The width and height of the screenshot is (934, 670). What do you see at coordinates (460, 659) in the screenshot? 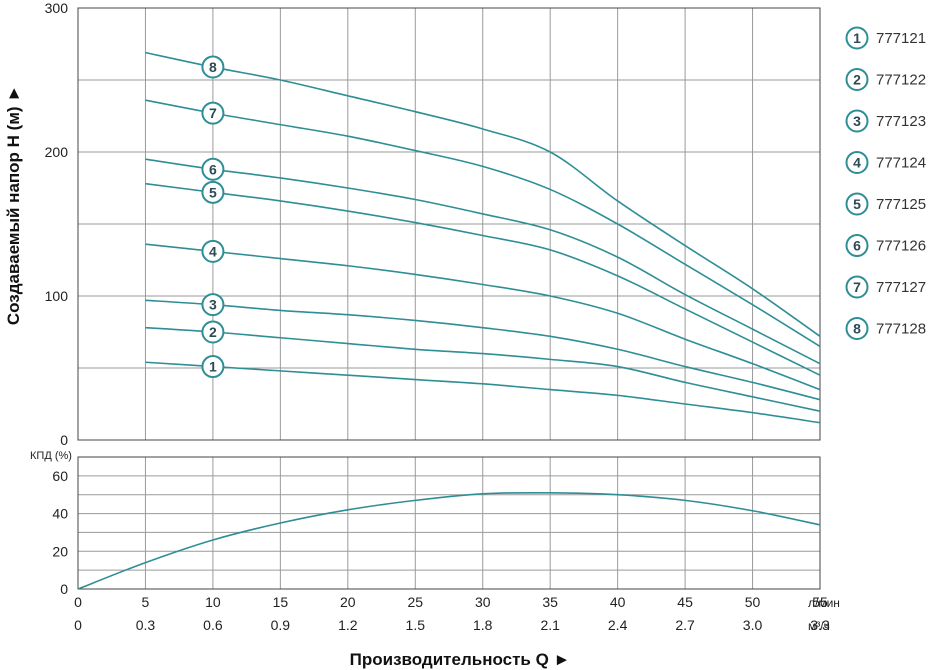
I see `x-axis-title: Производительность Q ►` at bounding box center [460, 659].